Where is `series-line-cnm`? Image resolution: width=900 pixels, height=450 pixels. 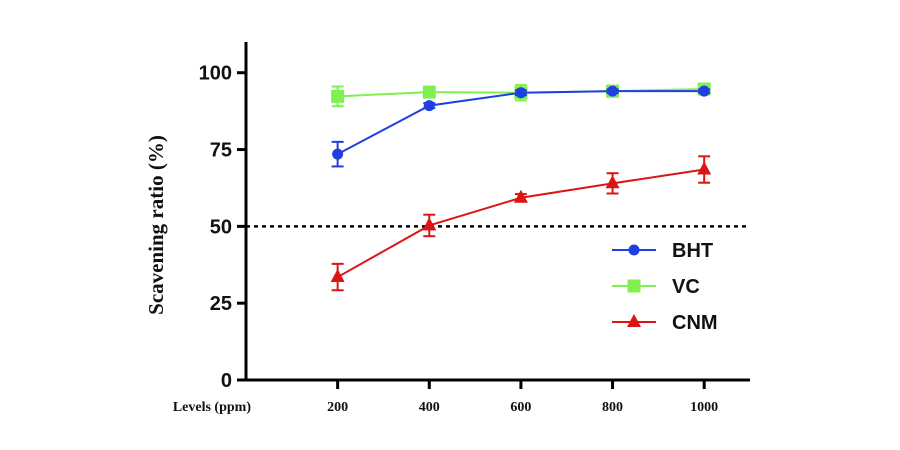 series-line-cnm is located at coordinates (521, 223).